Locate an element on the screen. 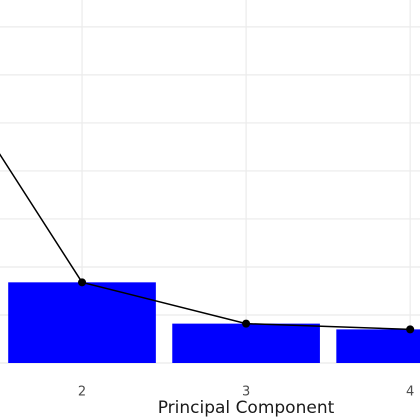 The height and width of the screenshot is (420, 420). x-axis-title: Principal Component is located at coordinates (246, 408).